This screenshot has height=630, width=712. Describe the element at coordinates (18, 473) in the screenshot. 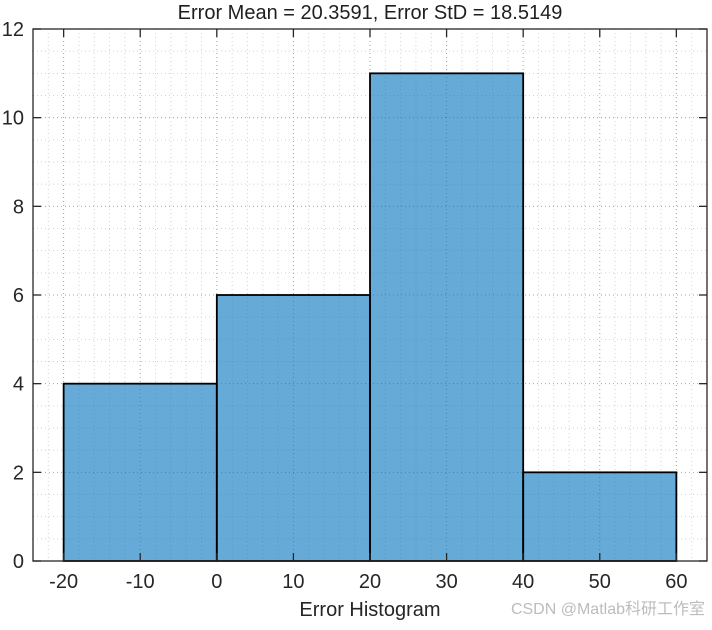

I see `y-tick-label: 2` at that location.